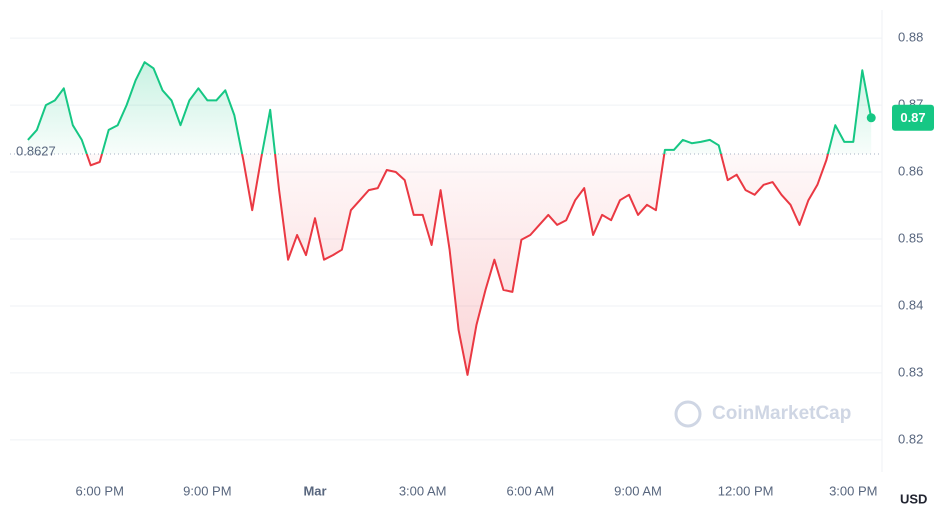 This screenshot has width=948, height=512. I want to click on x-tick-label: 3:00 PM, so click(853, 490).